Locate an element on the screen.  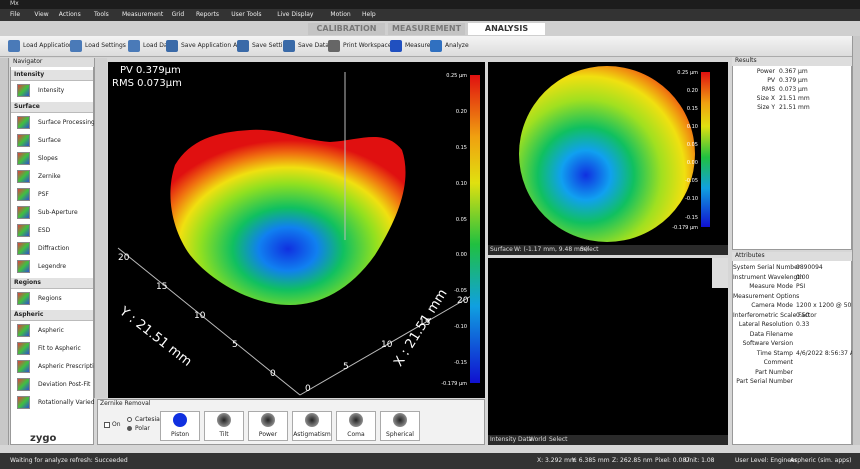
result-value: 0.367 is located at coordinates (788, 71).